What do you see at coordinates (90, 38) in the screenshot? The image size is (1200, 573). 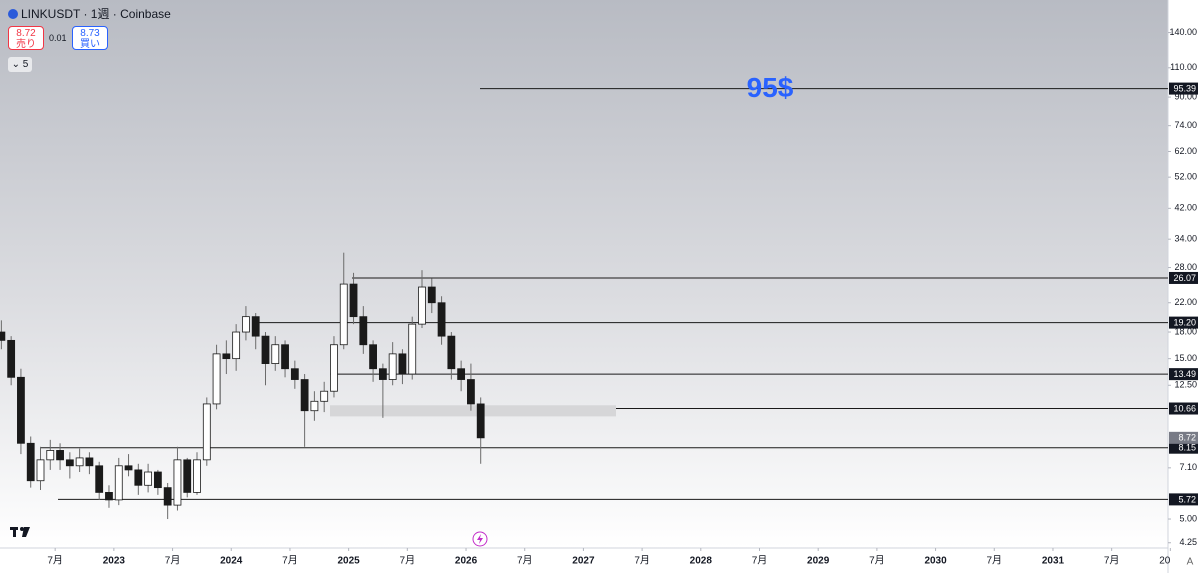 I see `buy-button: 8.73 買い` at bounding box center [90, 38].